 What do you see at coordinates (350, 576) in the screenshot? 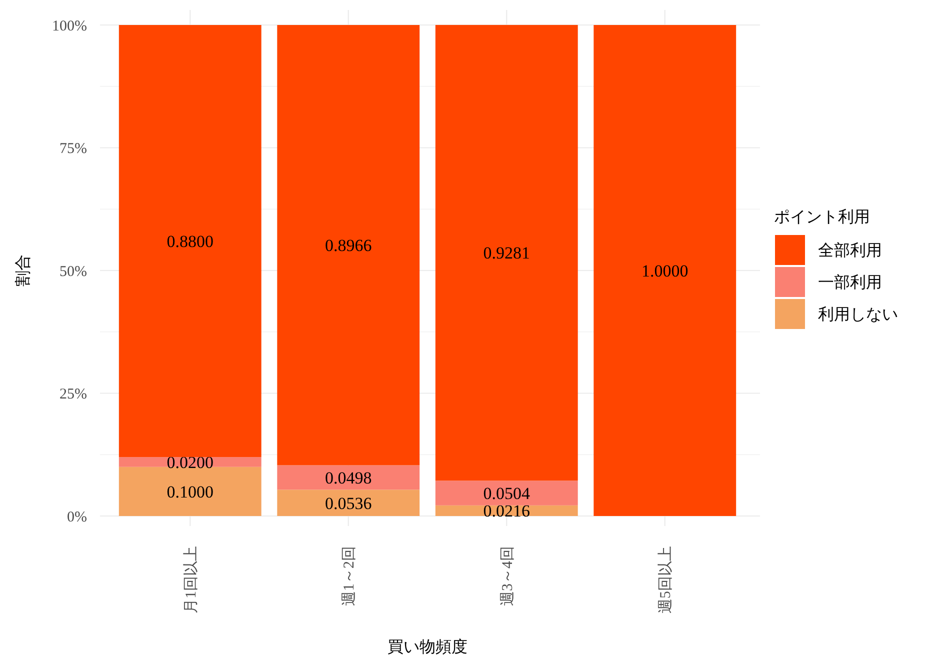
I see `x-tick-label: 週1～2回` at bounding box center [350, 576].